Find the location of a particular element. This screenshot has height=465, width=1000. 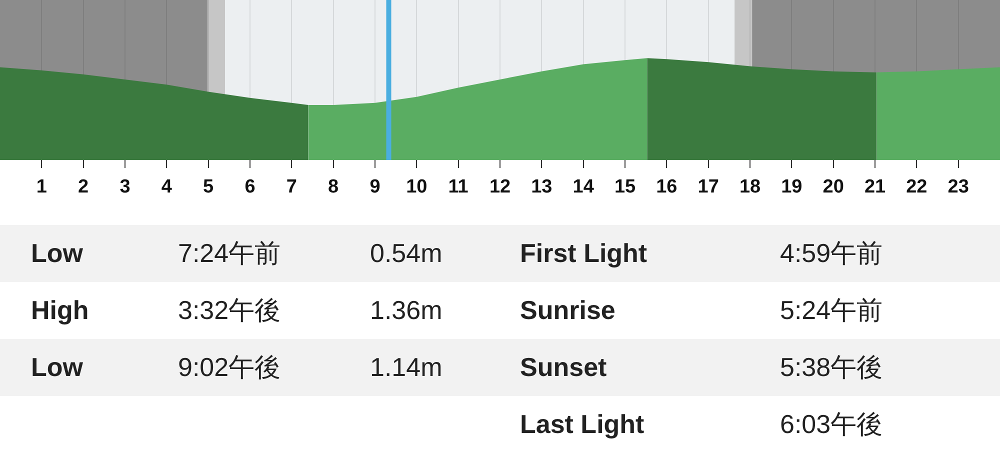

text: 1.14m is located at coordinates (406, 367).